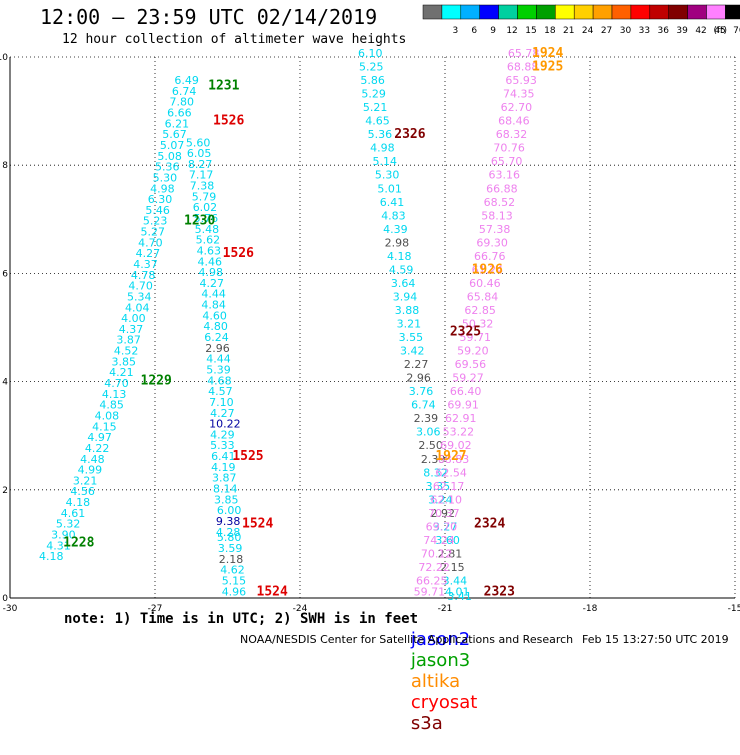 The height and width of the screenshot is (755, 740). What do you see at coordinates (63, 534) in the screenshot?
I see `wave-height-point: 3.90` at bounding box center [63, 534].